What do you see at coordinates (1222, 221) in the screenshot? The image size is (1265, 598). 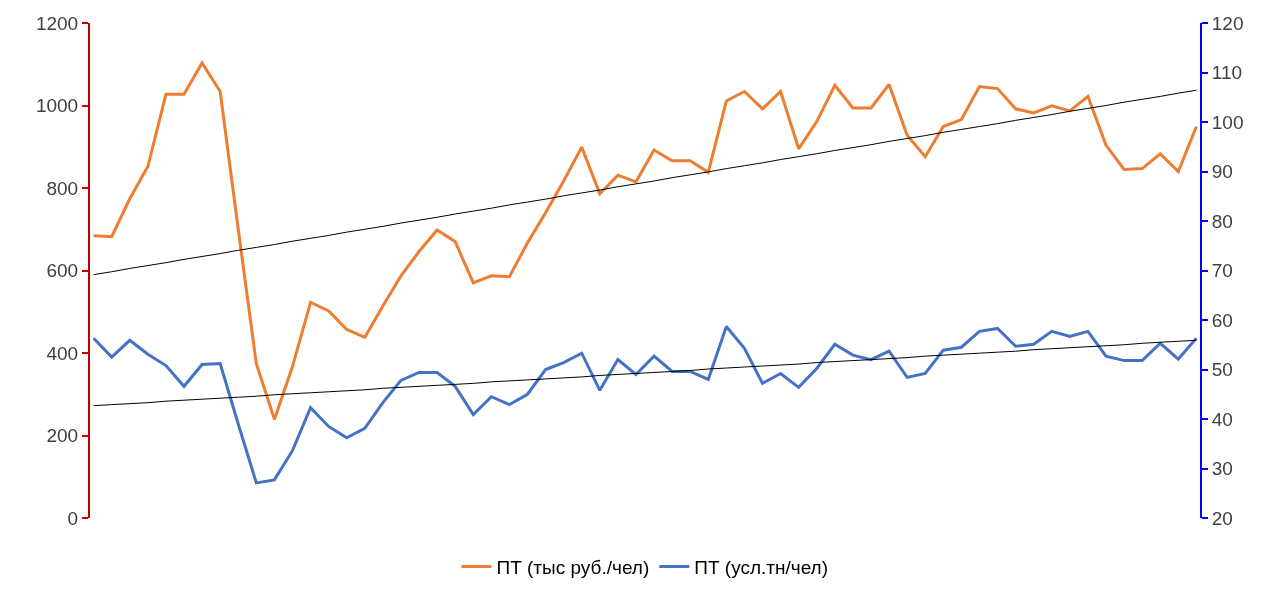 I see `y2-tick-label: 80` at bounding box center [1222, 221].